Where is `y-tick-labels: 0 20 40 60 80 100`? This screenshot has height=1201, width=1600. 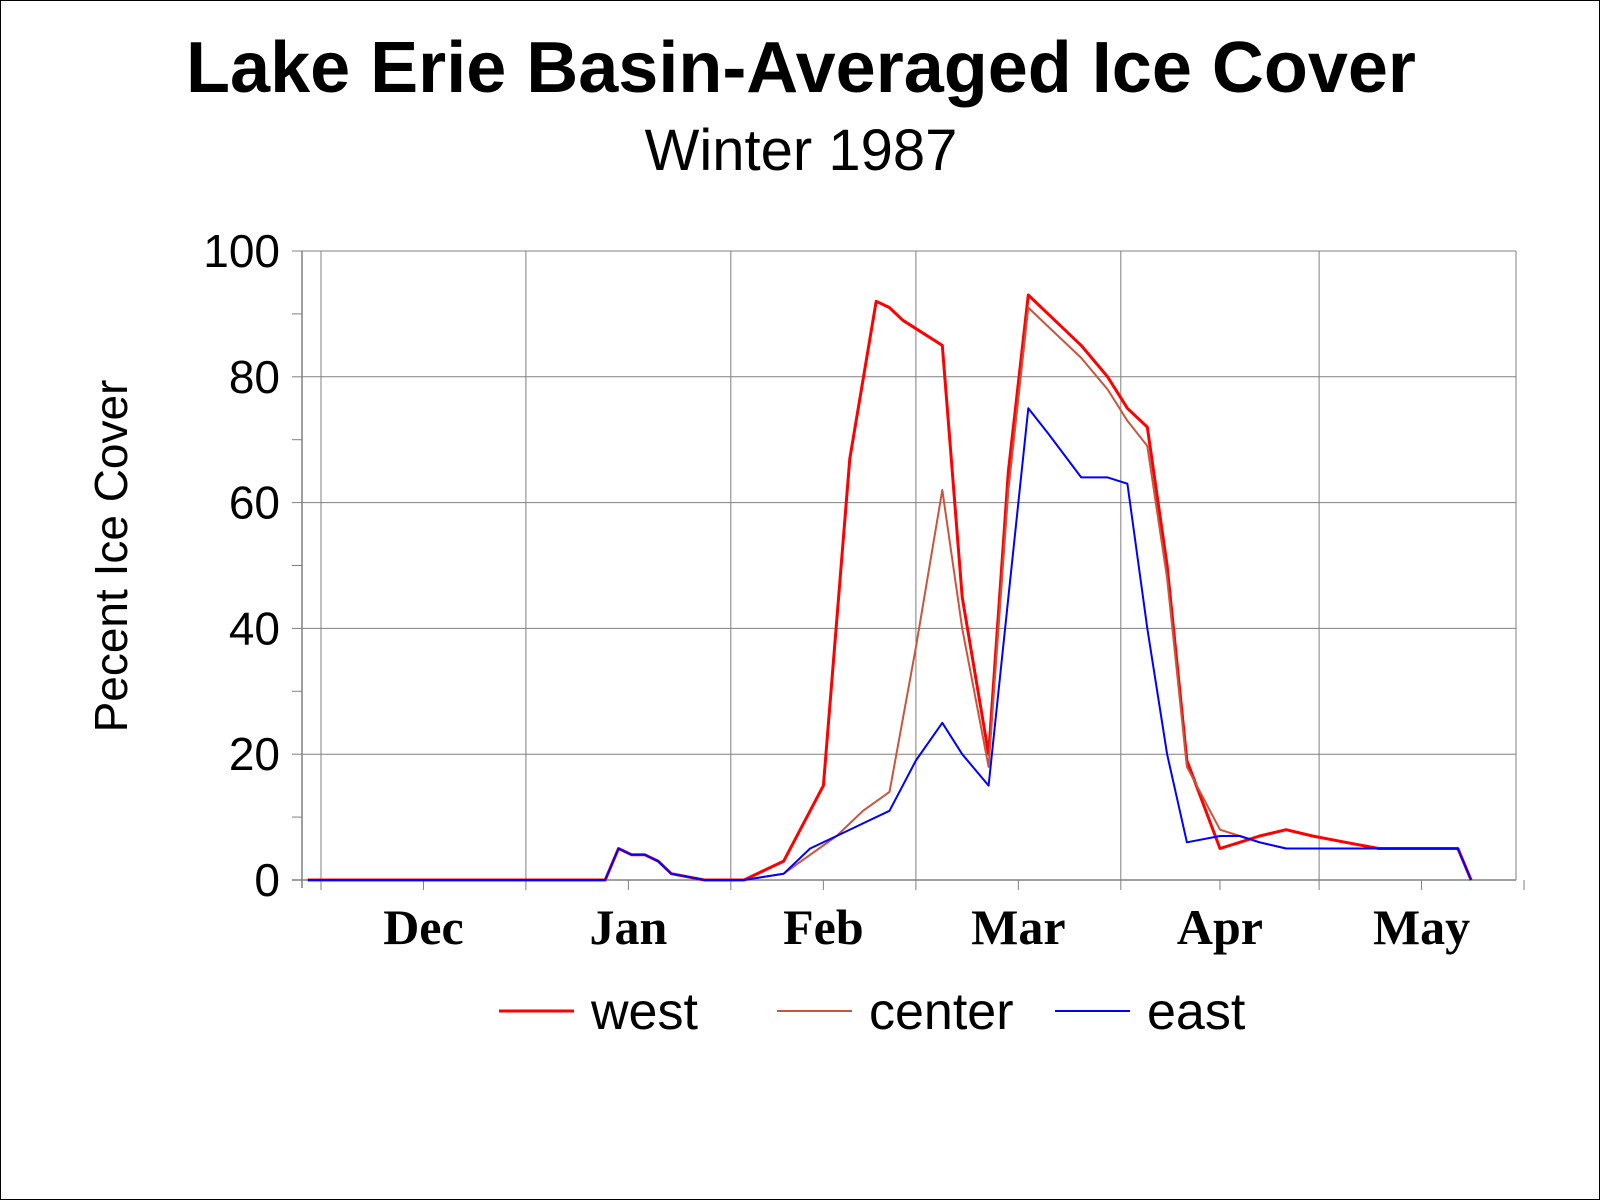 y-tick-labels: 0 20 40 60 80 100 is located at coordinates (241, 565).